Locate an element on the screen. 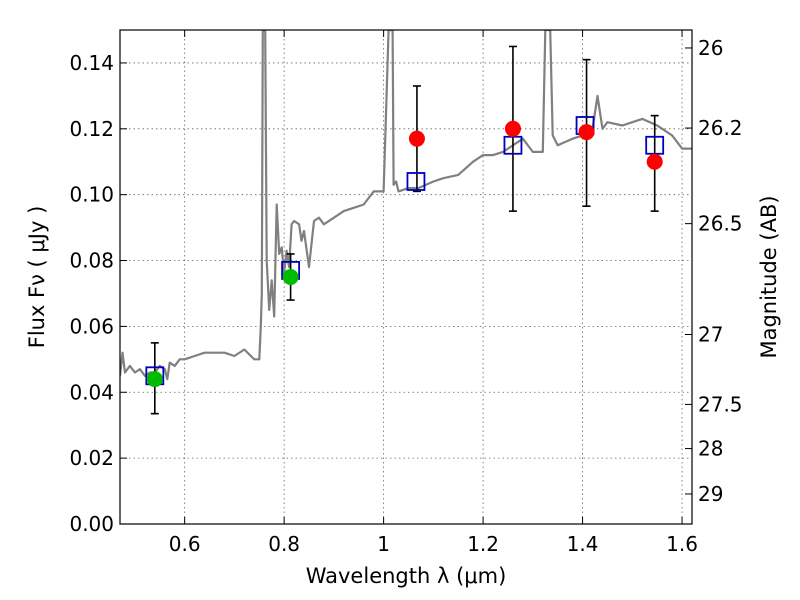 Image resolution: width=800 pixels, height=600 pixels. y2-axis-ticks: 26 26.2 26.5 27 27.5 28 29 is located at coordinates (714, 271).